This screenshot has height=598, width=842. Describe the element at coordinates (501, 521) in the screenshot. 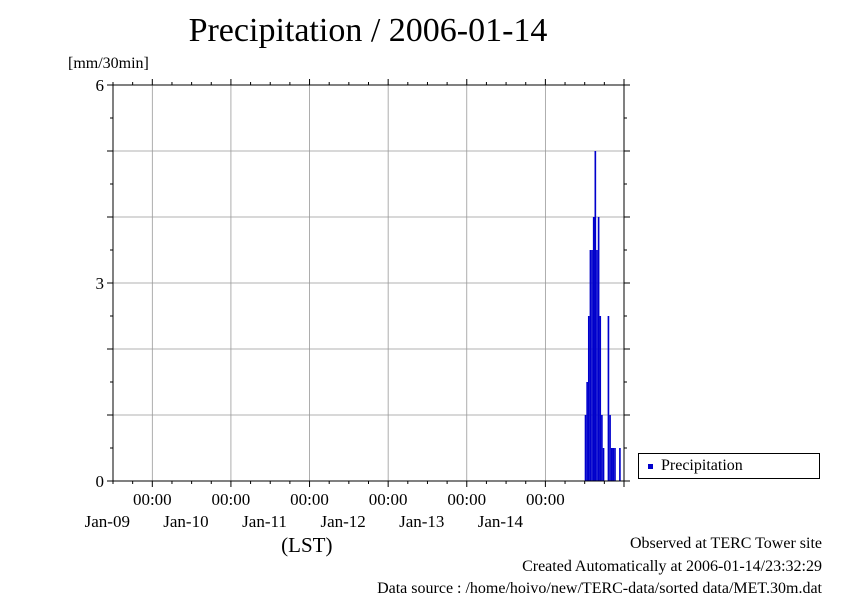

I see `x-tick-date-label: Jan-14` at that location.